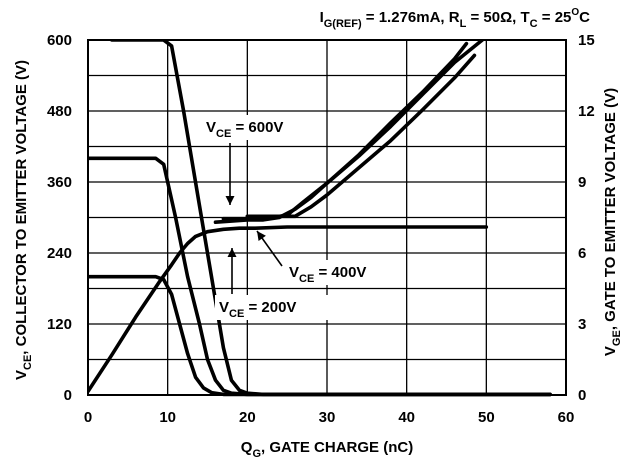 The image size is (639, 461). Describe the element at coordinates (59, 40) in the screenshot. I see `y-left-tick-label: 600` at that location.